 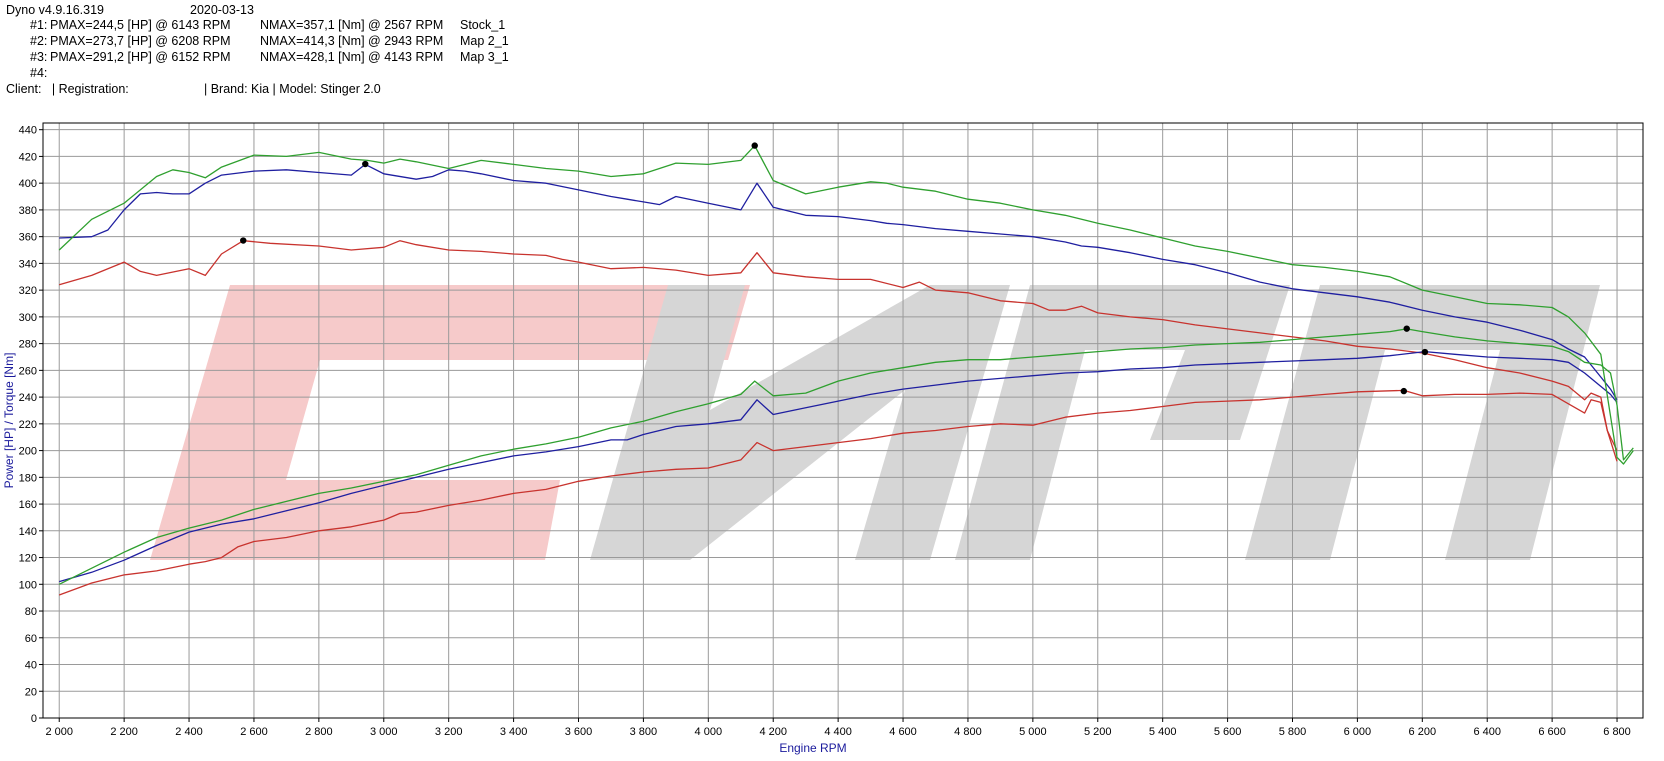 What do you see at coordinates (28, 345) in the screenshot?
I see `y-tick-label-14: 280` at bounding box center [28, 345].